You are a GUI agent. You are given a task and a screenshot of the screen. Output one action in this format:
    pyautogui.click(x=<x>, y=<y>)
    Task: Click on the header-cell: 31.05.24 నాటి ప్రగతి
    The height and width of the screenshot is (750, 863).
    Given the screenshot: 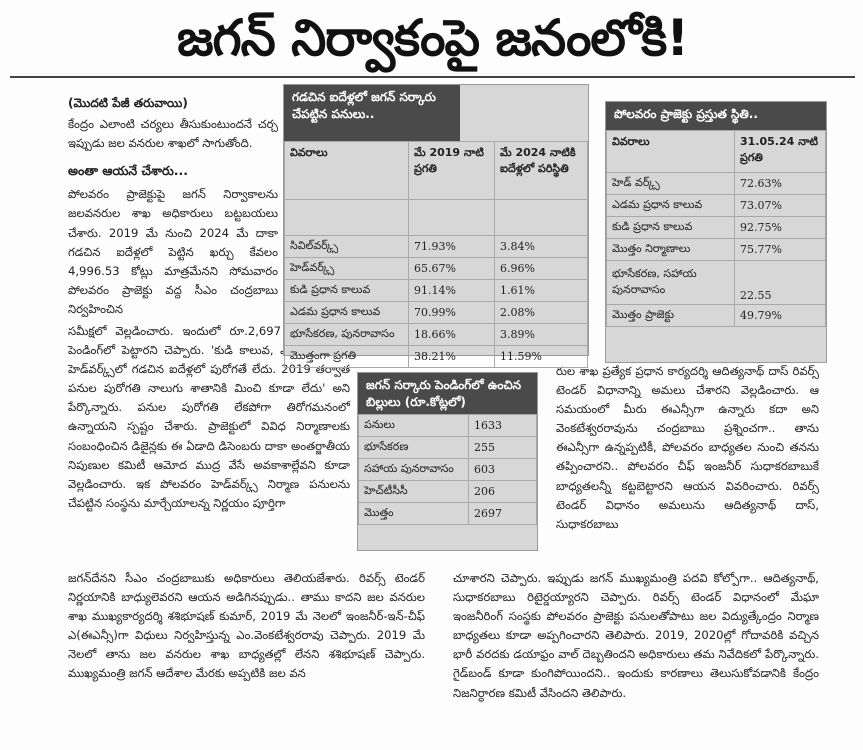 What is the action you would take?
    pyautogui.click(x=780, y=151)
    